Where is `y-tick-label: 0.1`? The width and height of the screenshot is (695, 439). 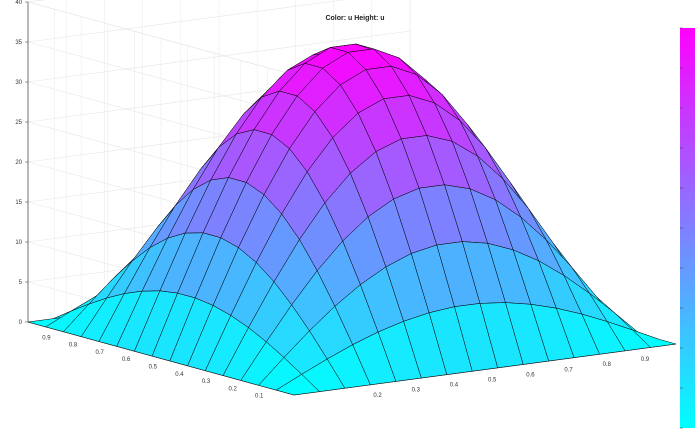
y-tick-label: 0.1 is located at coordinates (259, 397).